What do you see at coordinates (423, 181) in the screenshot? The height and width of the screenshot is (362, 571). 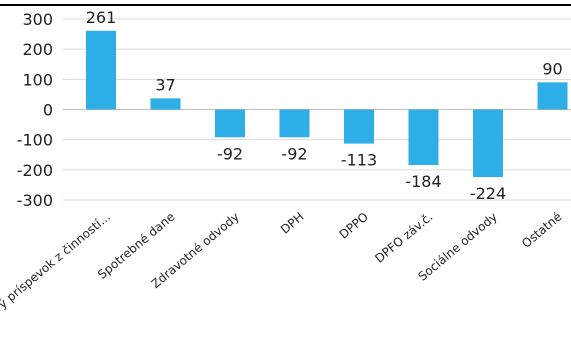 I see `data-label-6: -184` at bounding box center [423, 181].